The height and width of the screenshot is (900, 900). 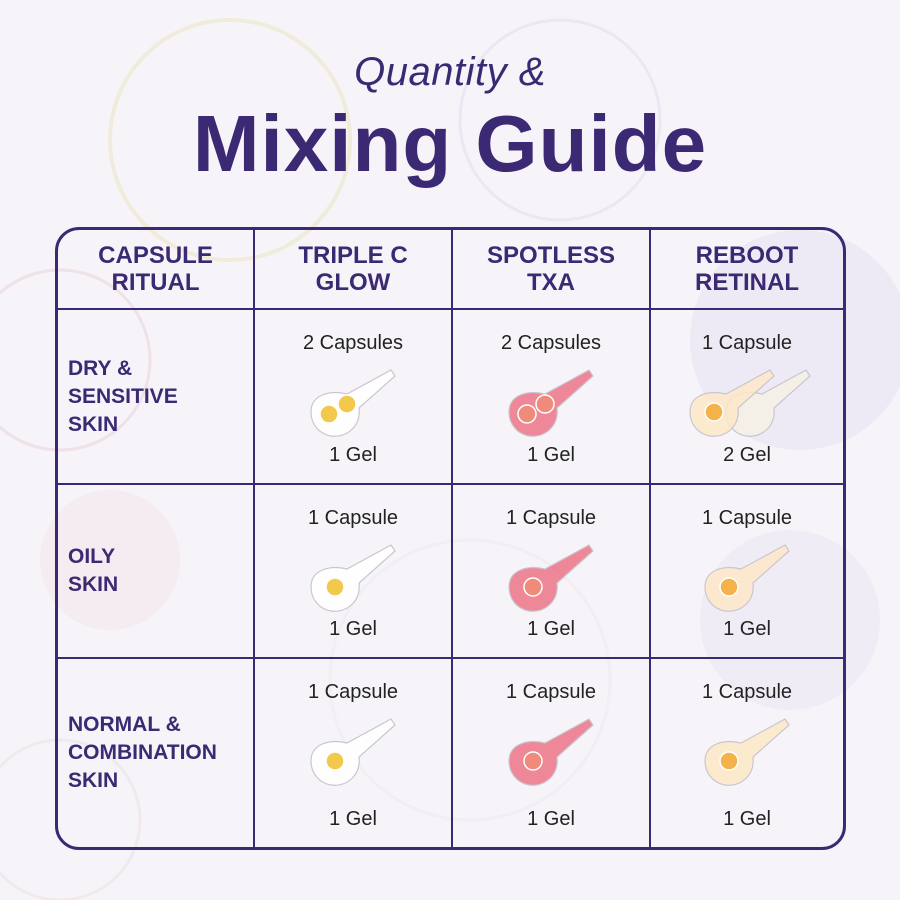 I want to click on column-header: REBOOT RETINAL, so click(x=747, y=270).